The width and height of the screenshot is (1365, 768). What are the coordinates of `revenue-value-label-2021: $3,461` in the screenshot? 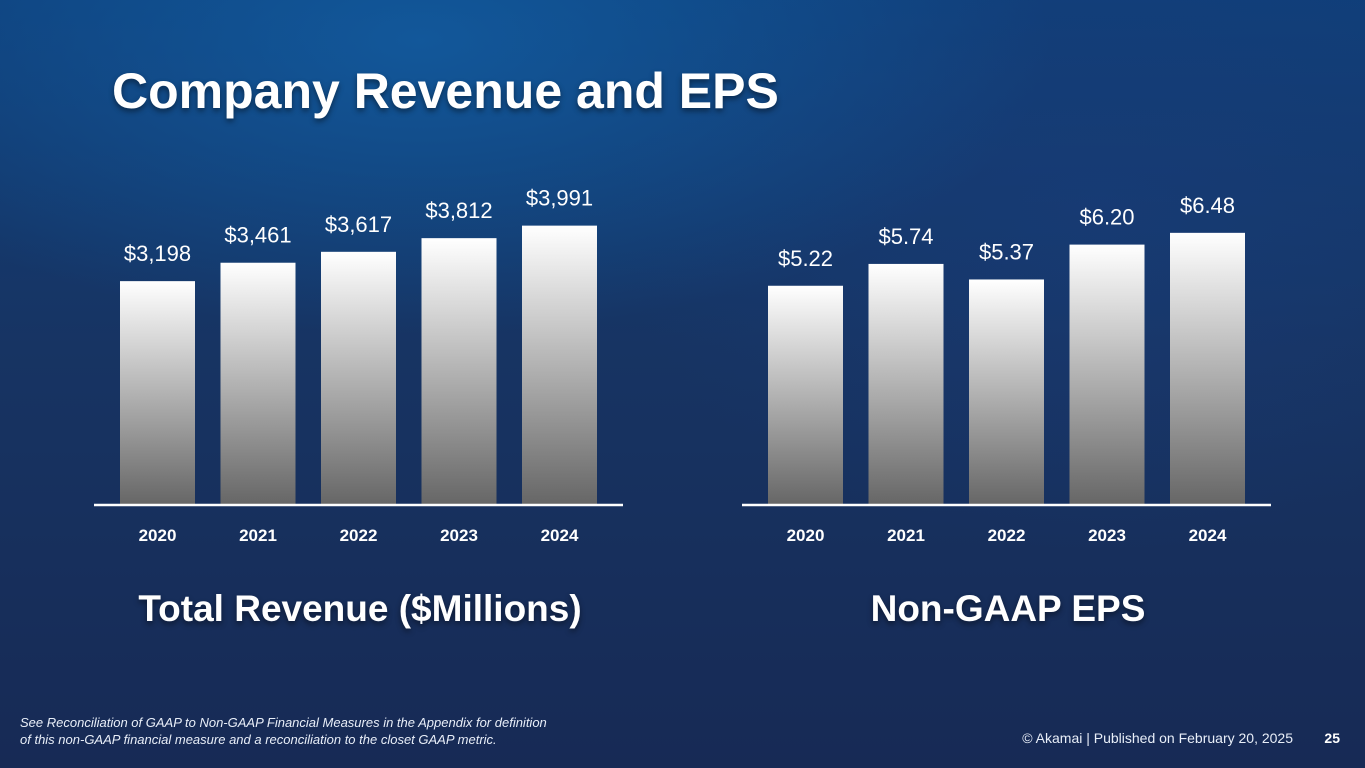 It's located at (257, 235).